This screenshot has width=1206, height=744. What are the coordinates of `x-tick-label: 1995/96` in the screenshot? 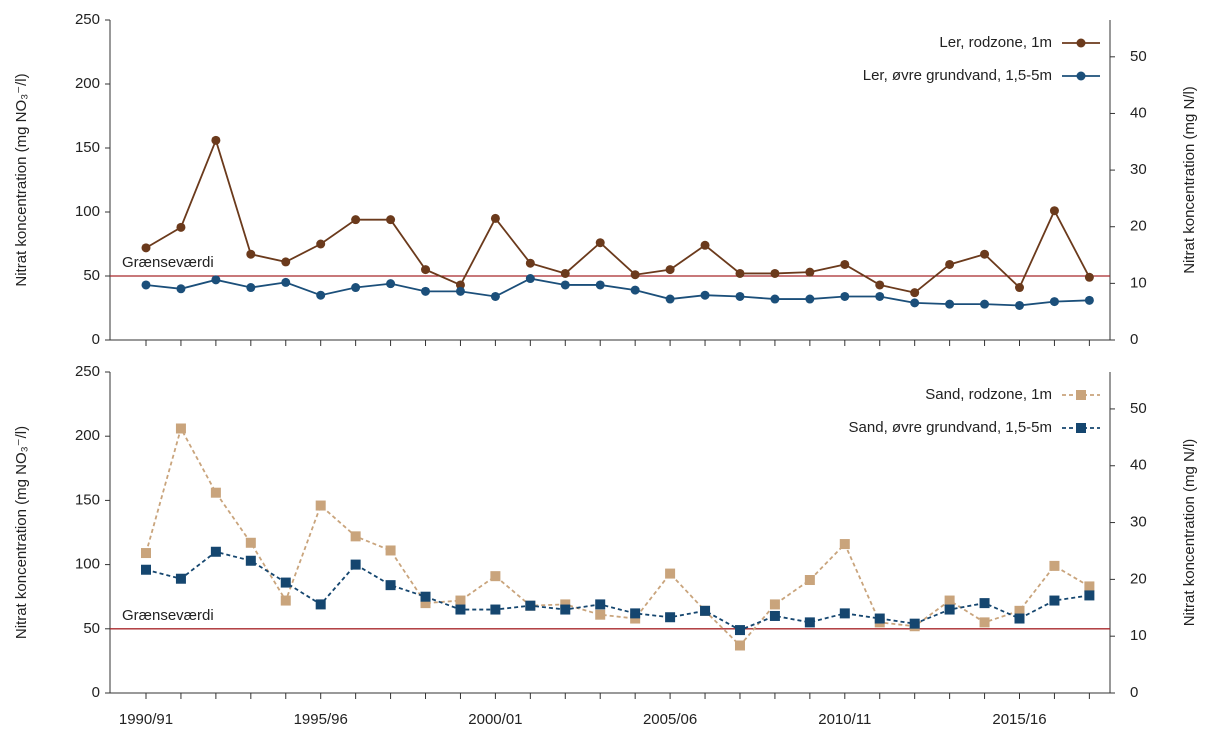 It's located at (321, 719).